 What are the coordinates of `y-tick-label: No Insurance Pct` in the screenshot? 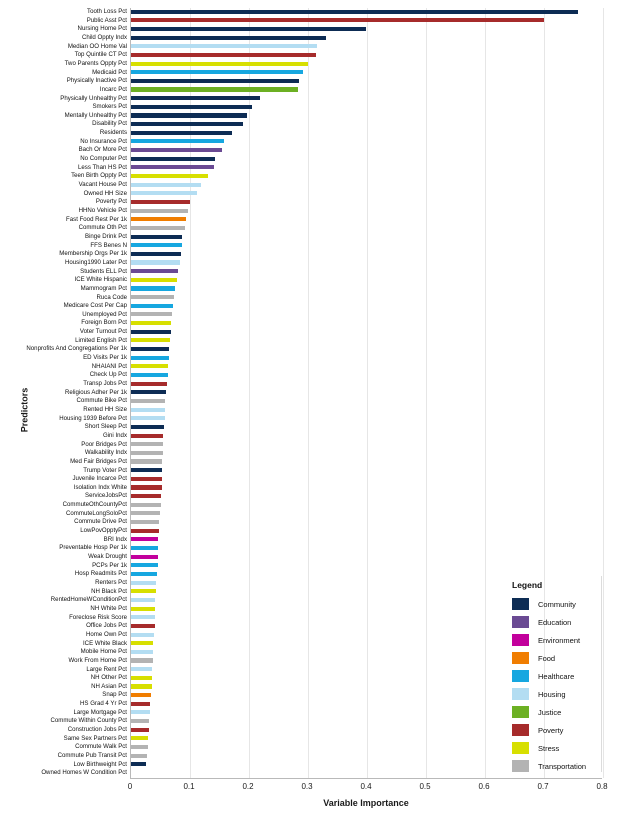 It's located at (103, 141).